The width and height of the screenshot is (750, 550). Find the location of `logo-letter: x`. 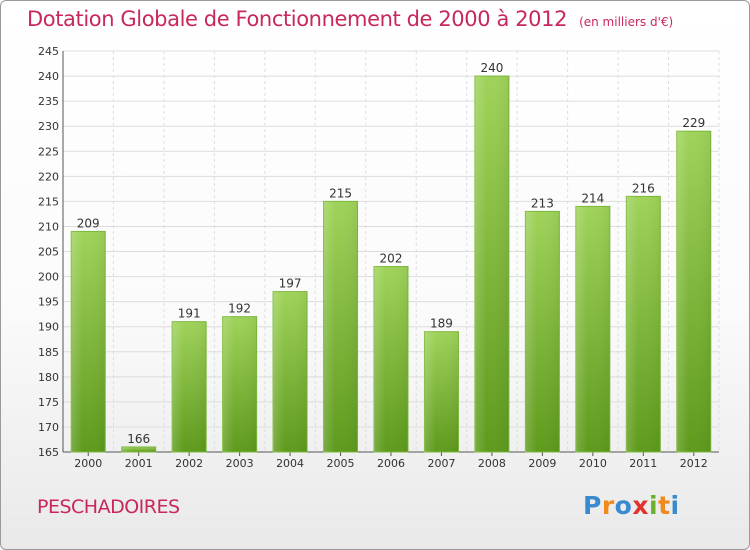

logo-letter: x is located at coordinates (640, 505).